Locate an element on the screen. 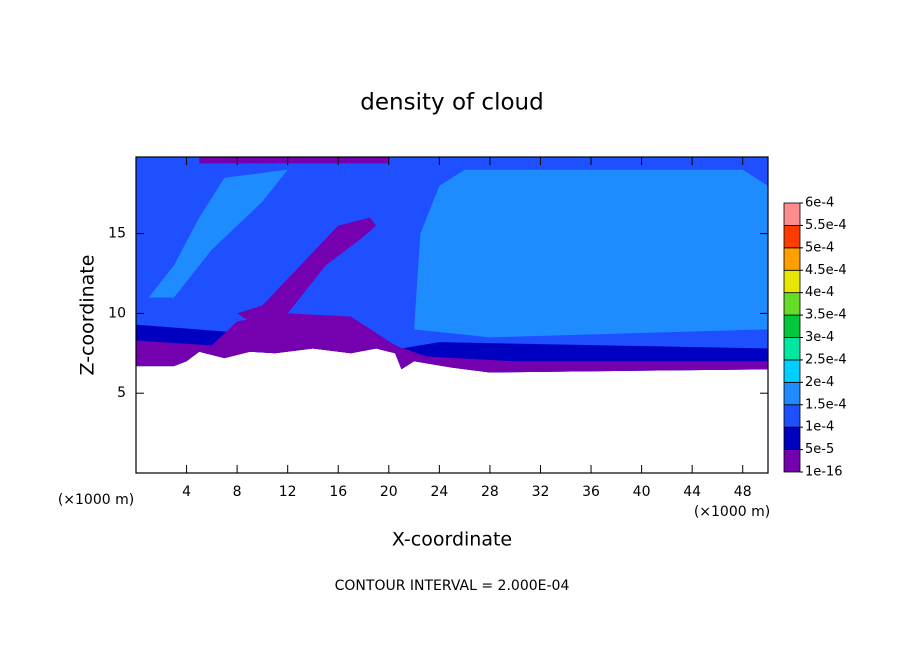  x-tick-label: 12 is located at coordinates (288, 492).